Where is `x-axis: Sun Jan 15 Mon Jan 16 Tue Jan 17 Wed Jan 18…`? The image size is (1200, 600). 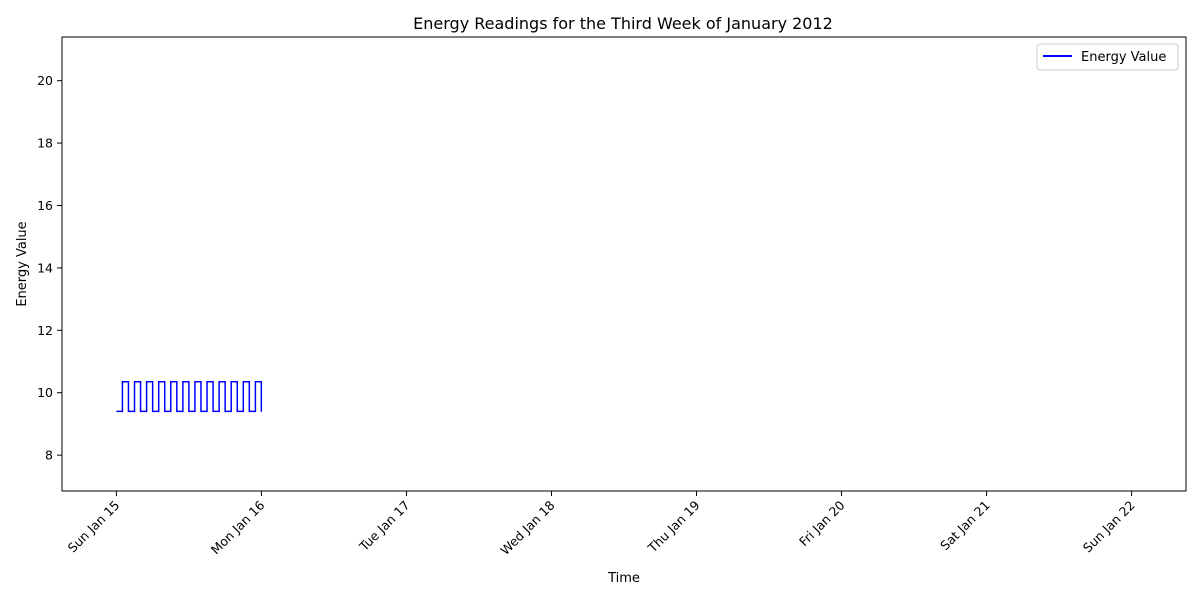 x-axis: Sun Jan 15 Mon Jan 16 Tue Jan 17 Wed Jan 18… is located at coordinates (601, 524).